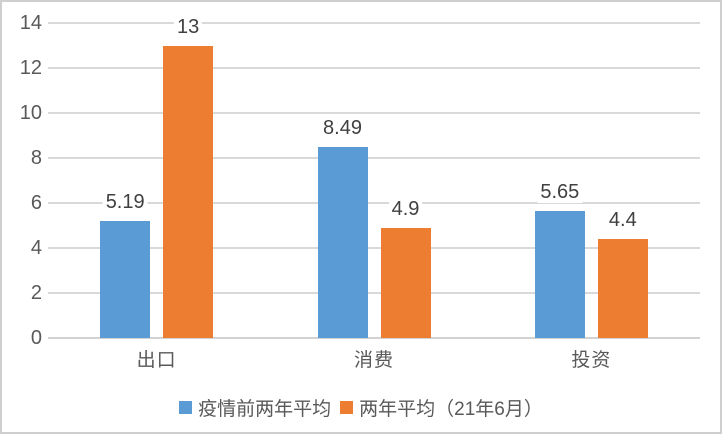 The height and width of the screenshot is (434, 722). What do you see at coordinates (30, 23) in the screenshot?
I see `y-axis-tick-label: 14` at bounding box center [30, 23].